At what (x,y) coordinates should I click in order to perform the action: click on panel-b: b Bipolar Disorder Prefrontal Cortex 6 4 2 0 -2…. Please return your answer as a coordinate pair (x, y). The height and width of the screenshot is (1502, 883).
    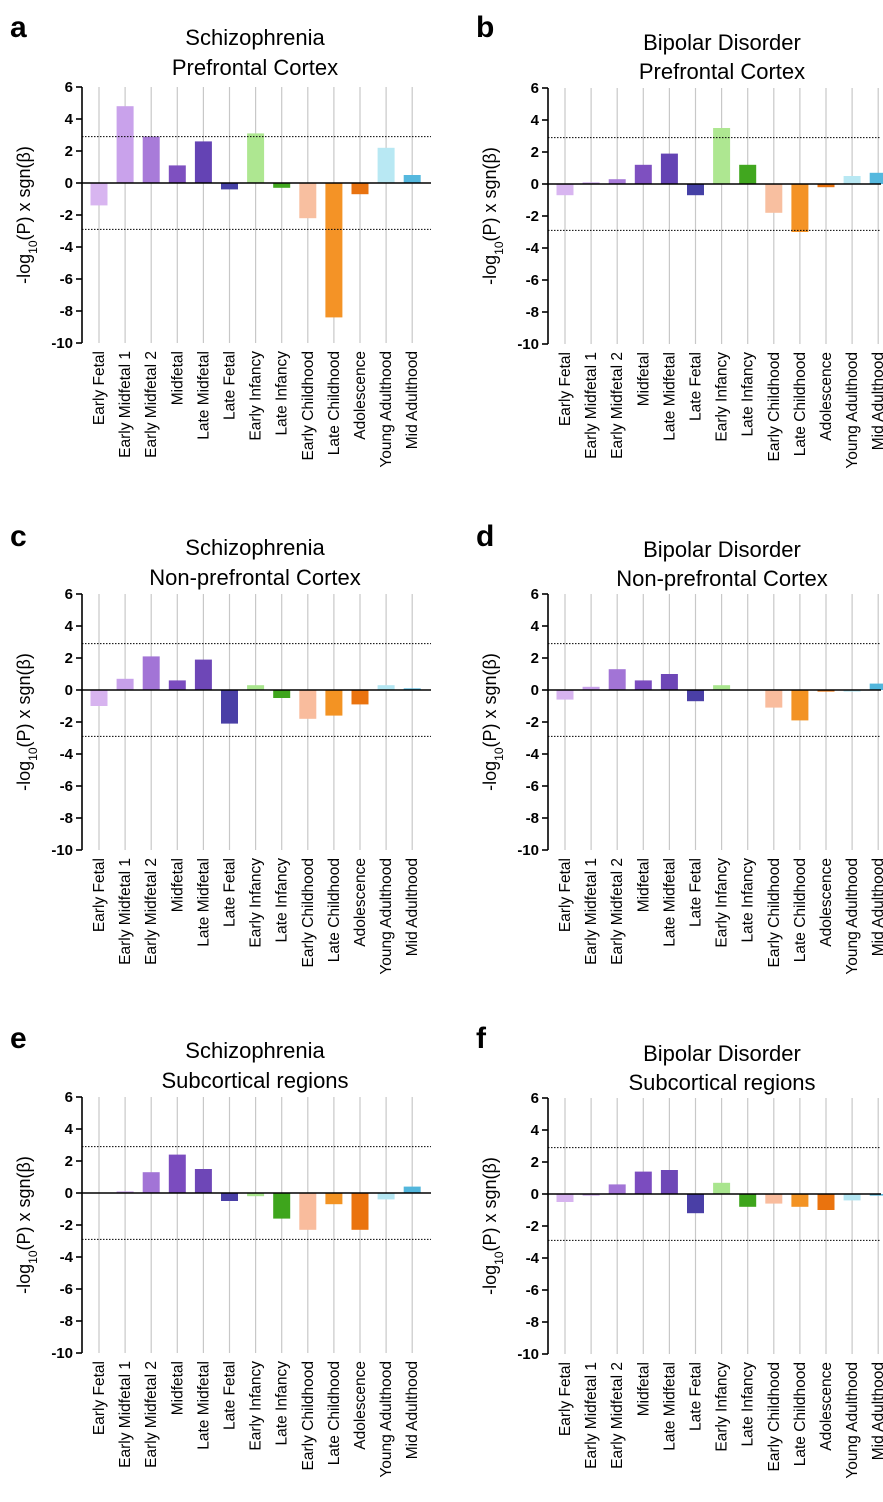
    Looking at the image, I should click on (679, 240).